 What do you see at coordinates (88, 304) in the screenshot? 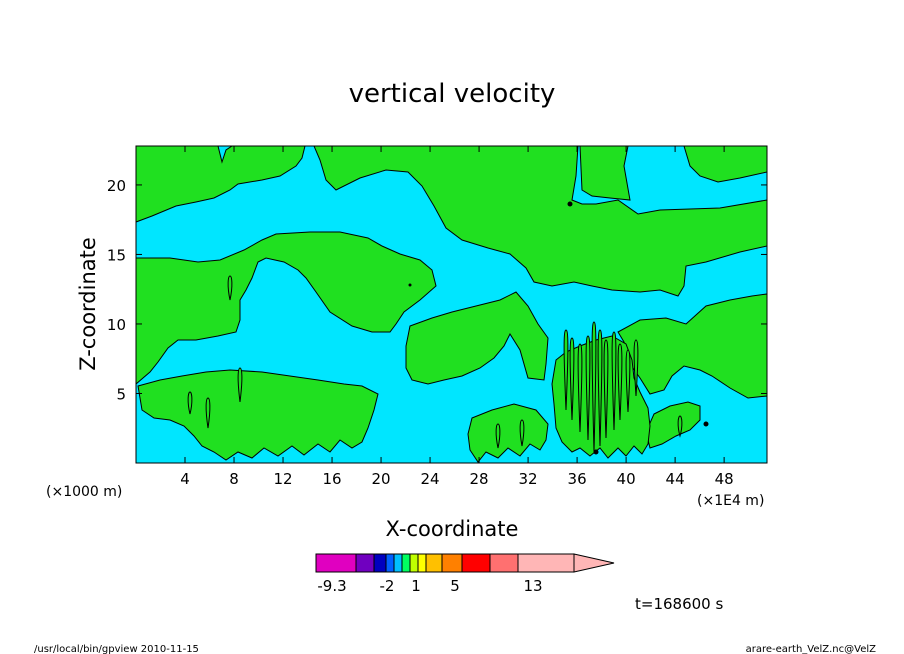
I see `y-axis-label: Z-coordinate` at bounding box center [88, 304].